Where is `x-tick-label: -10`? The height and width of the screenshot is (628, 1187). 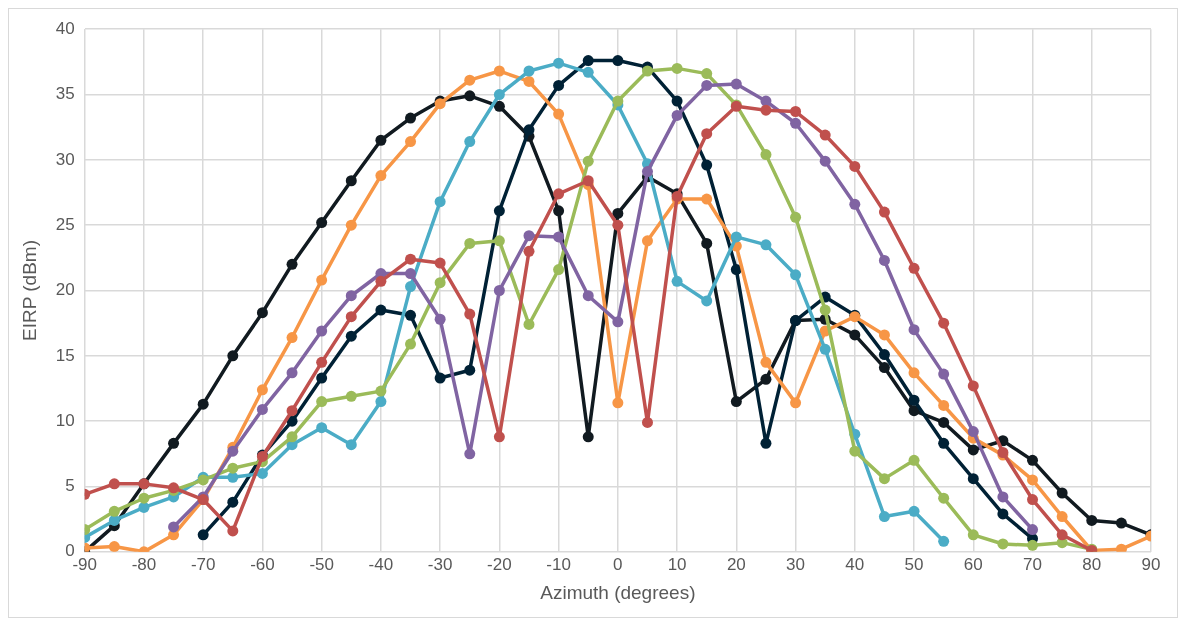 x-tick-label: -10 is located at coordinates (558, 564).